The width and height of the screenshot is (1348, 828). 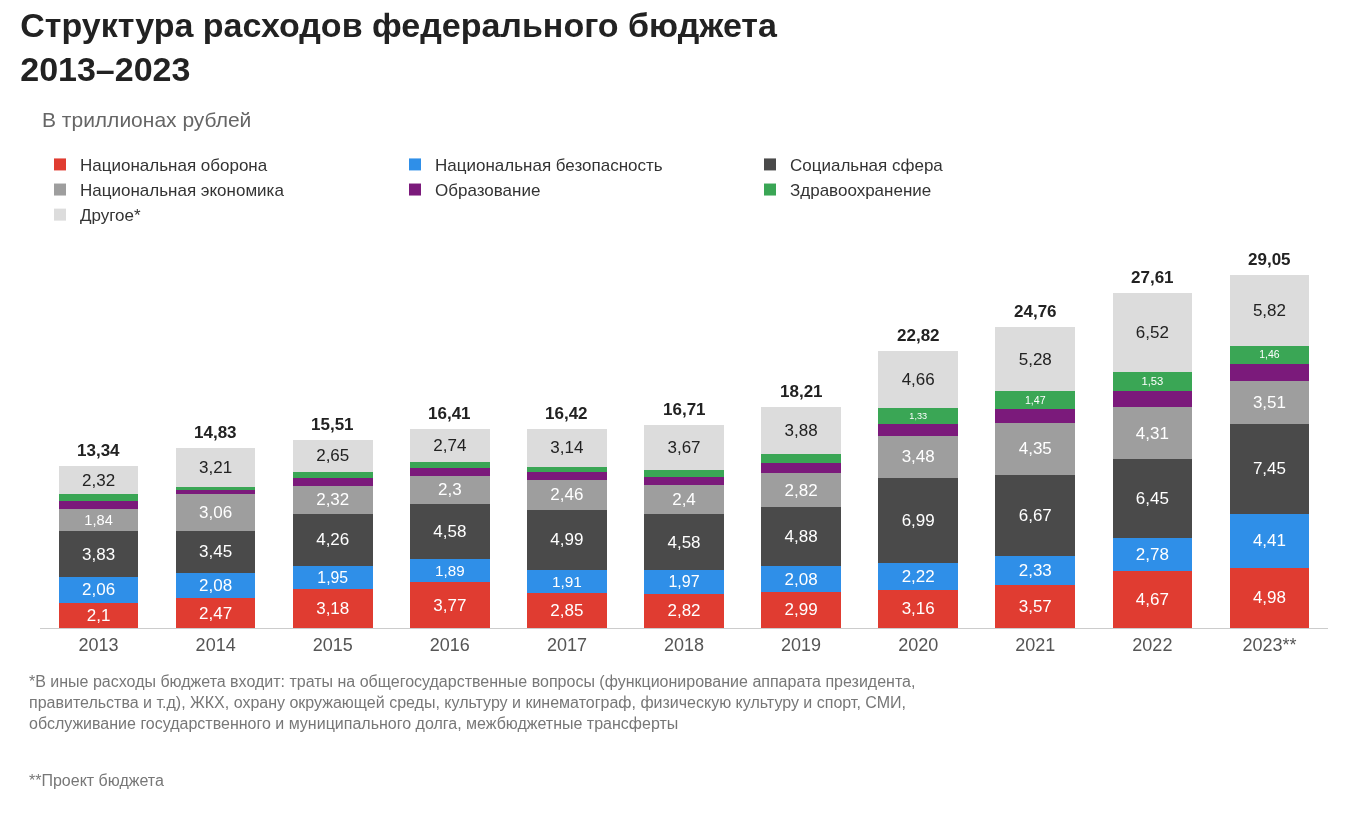 I want to click on data-label: 5,28, so click(x=1035, y=359).